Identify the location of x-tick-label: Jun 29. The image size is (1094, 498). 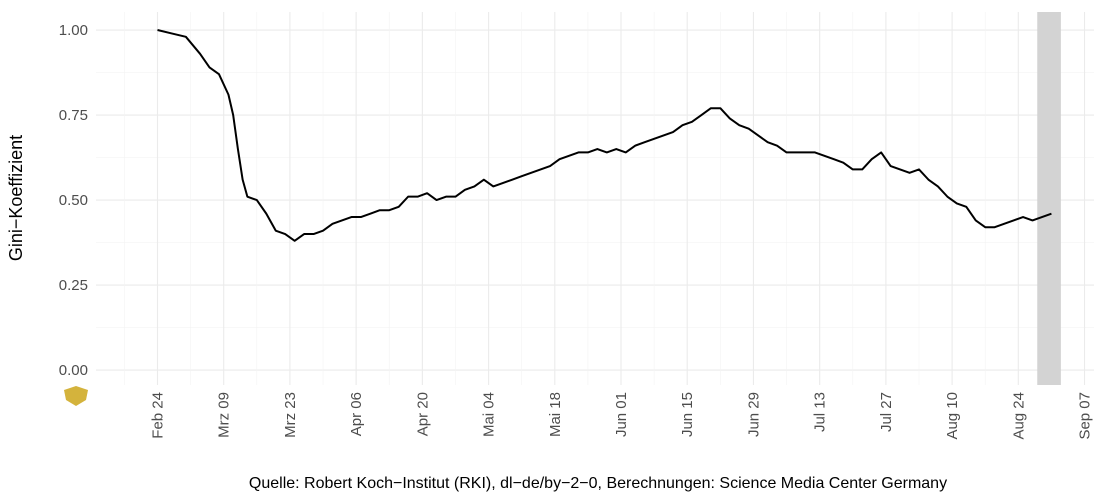
(753, 414).